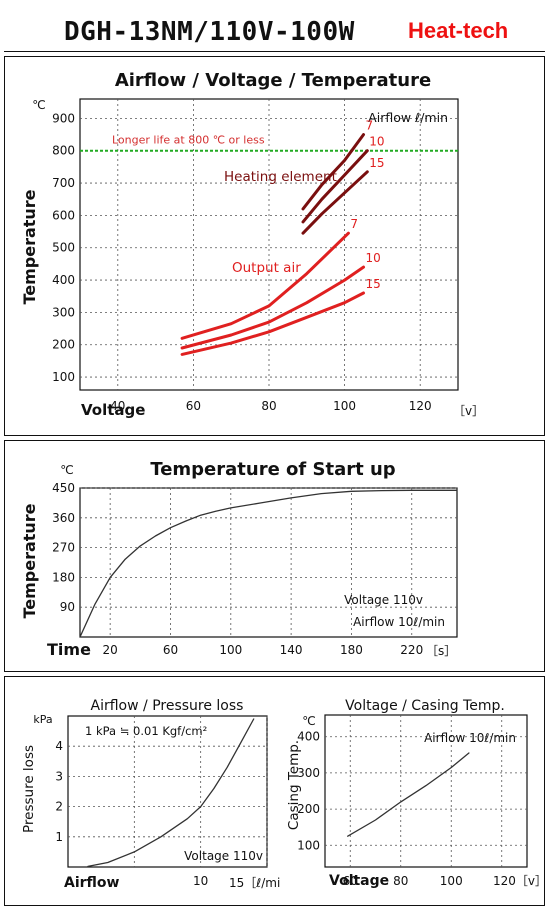 The width and height of the screenshot is (550, 912). Describe the element at coordinates (255, 883) in the screenshot. I see `x-unit-label: 15［ℓ/min］` at that location.